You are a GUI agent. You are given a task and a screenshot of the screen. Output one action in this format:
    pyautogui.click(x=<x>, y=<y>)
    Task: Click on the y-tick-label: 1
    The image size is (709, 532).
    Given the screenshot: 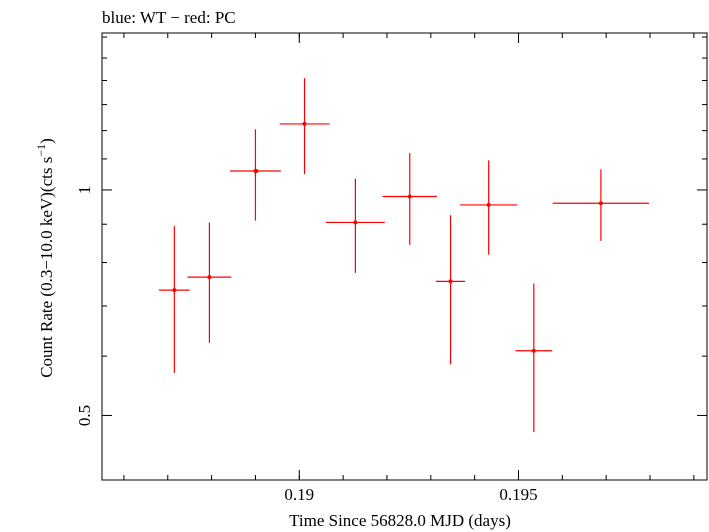 What is the action you would take?
    pyautogui.click(x=84, y=190)
    